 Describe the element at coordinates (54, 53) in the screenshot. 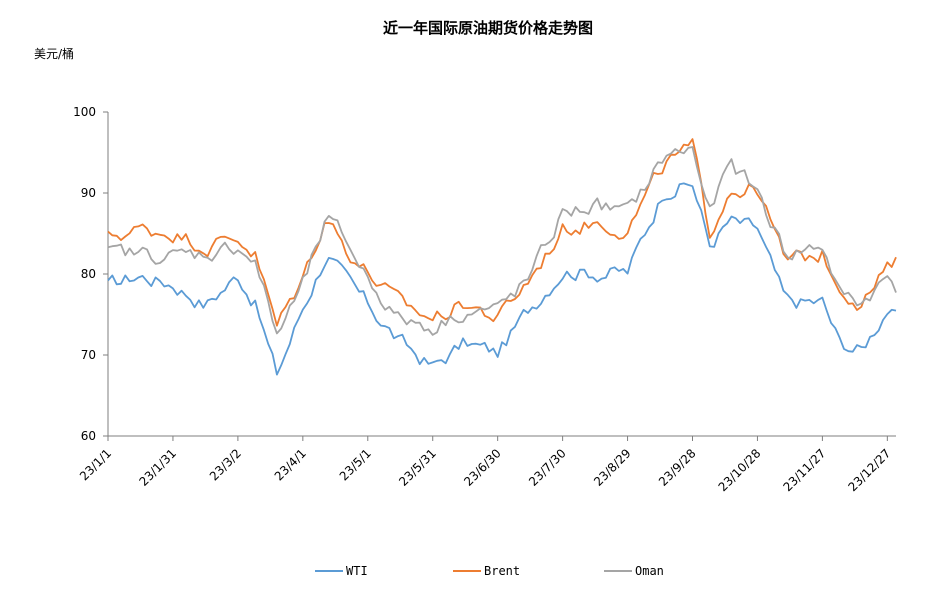

I see `y-axis-unit-label: 美元/桶` at that location.